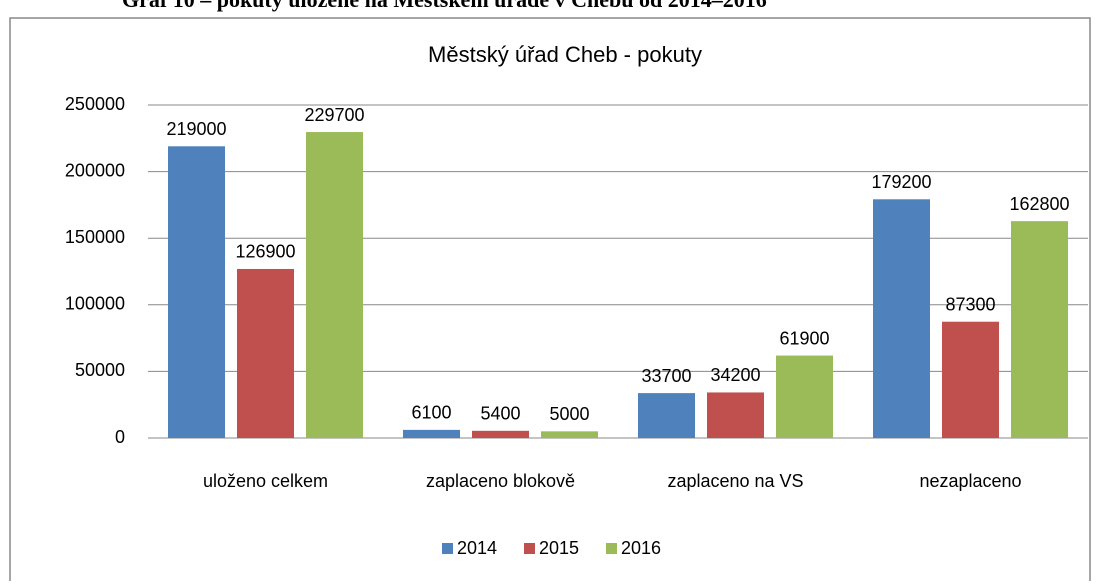  I want to click on y-tick-label: 250000, so click(95, 104).